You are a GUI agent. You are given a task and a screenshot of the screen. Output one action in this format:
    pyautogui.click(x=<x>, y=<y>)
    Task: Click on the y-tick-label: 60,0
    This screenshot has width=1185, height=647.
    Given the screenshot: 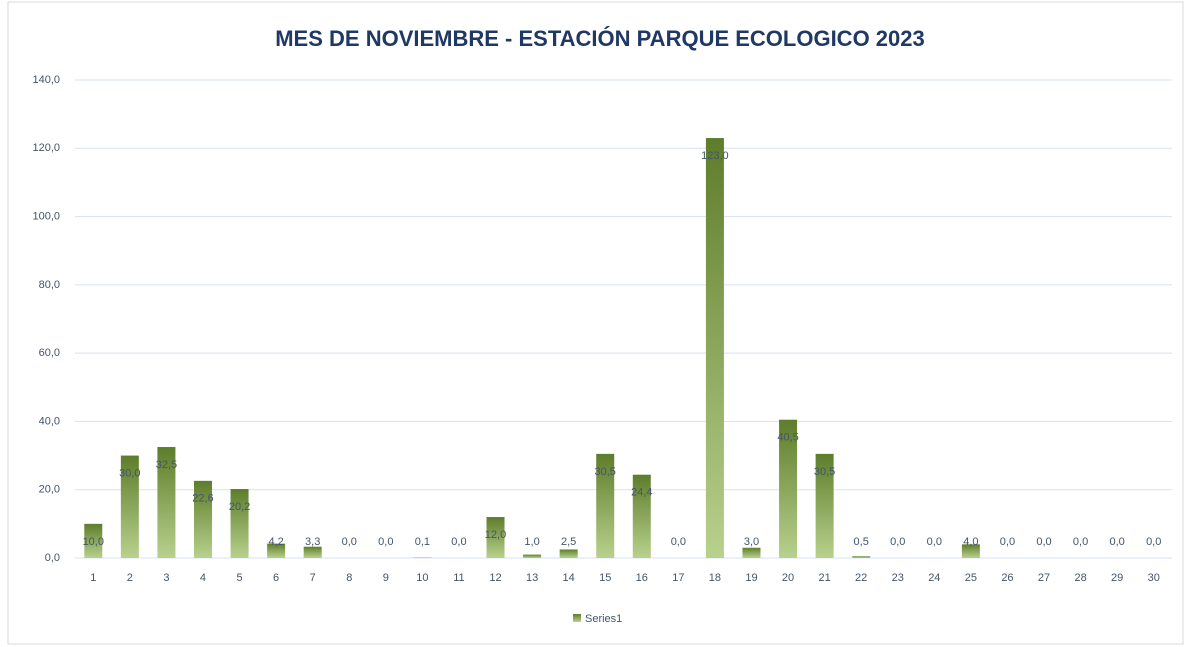 What is the action you would take?
    pyautogui.click(x=49, y=353)
    